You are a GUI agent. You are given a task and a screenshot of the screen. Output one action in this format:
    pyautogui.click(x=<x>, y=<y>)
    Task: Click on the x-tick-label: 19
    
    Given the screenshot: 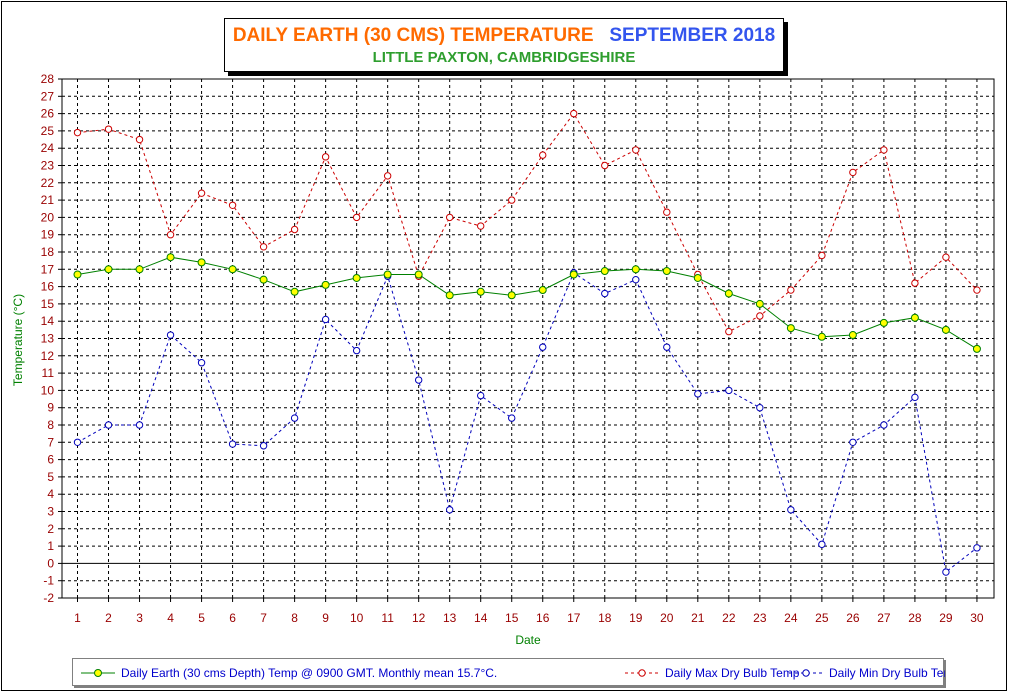 What is the action you would take?
    pyautogui.click(x=636, y=618)
    